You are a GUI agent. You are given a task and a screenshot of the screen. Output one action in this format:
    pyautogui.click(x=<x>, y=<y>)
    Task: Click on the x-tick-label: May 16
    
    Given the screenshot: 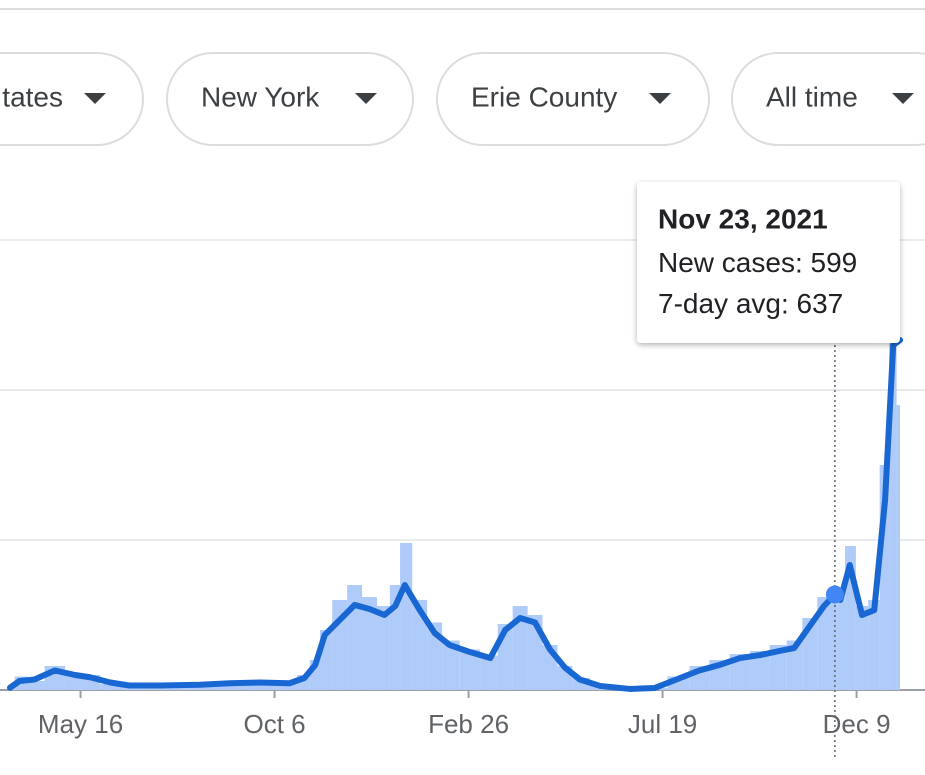 What is the action you would take?
    pyautogui.click(x=80, y=724)
    